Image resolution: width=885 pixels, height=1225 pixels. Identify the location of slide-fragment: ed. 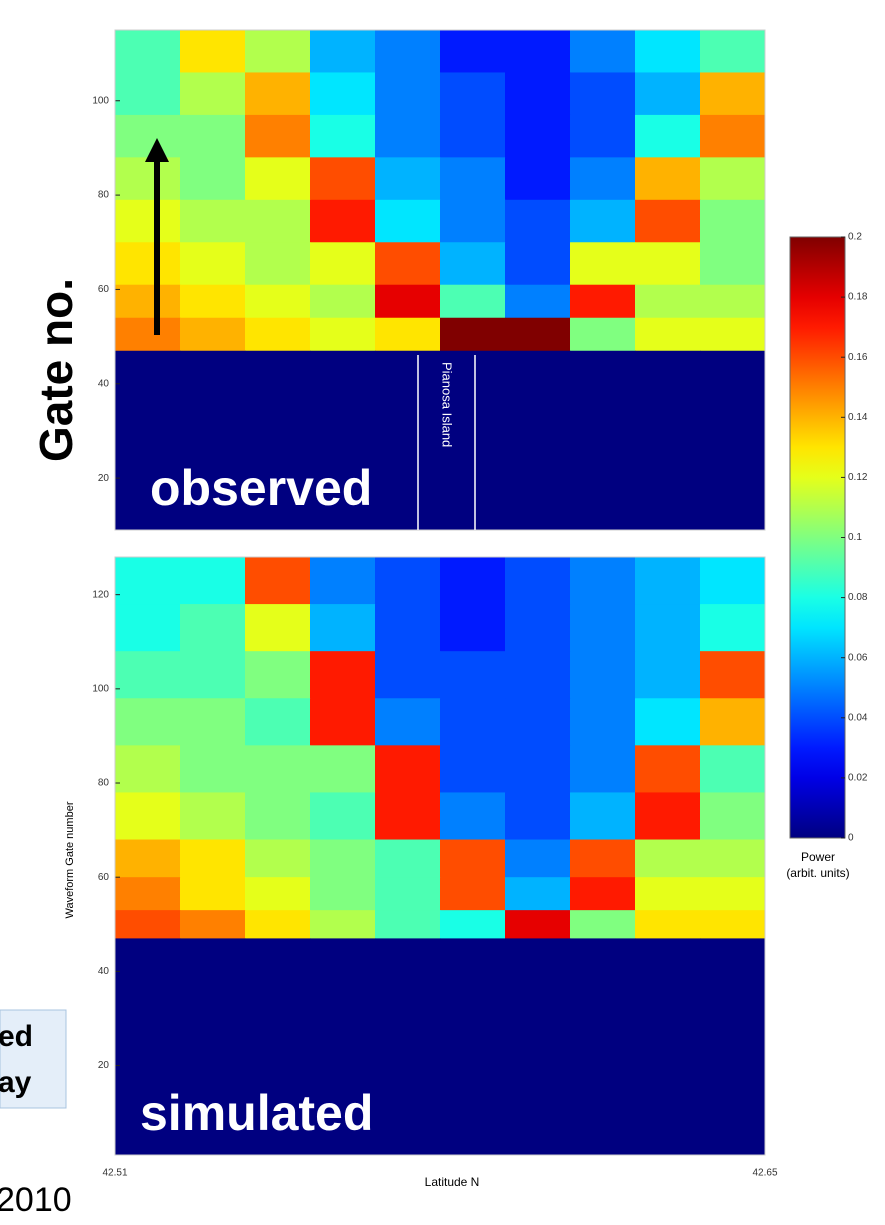
(16, 1036).